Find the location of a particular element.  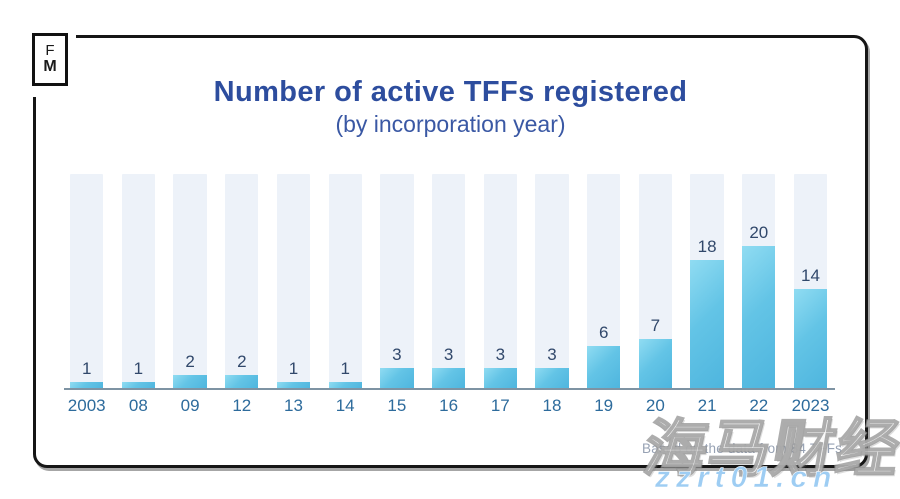

x-tick-label: 08 is located at coordinates (138, 405).